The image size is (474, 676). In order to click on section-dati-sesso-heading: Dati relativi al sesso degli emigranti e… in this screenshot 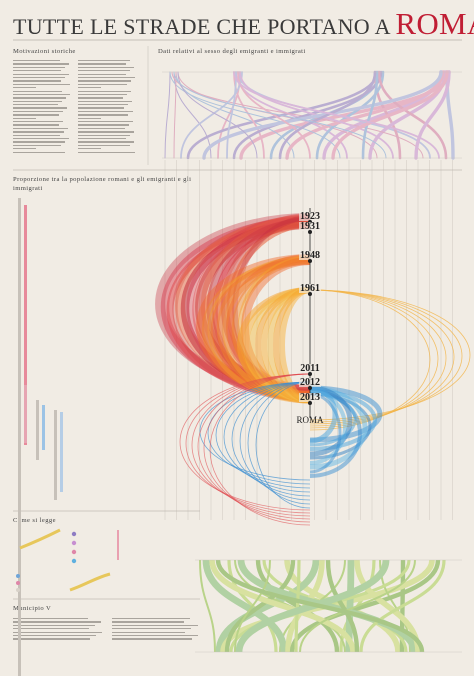, I will do `click(232, 51)`.